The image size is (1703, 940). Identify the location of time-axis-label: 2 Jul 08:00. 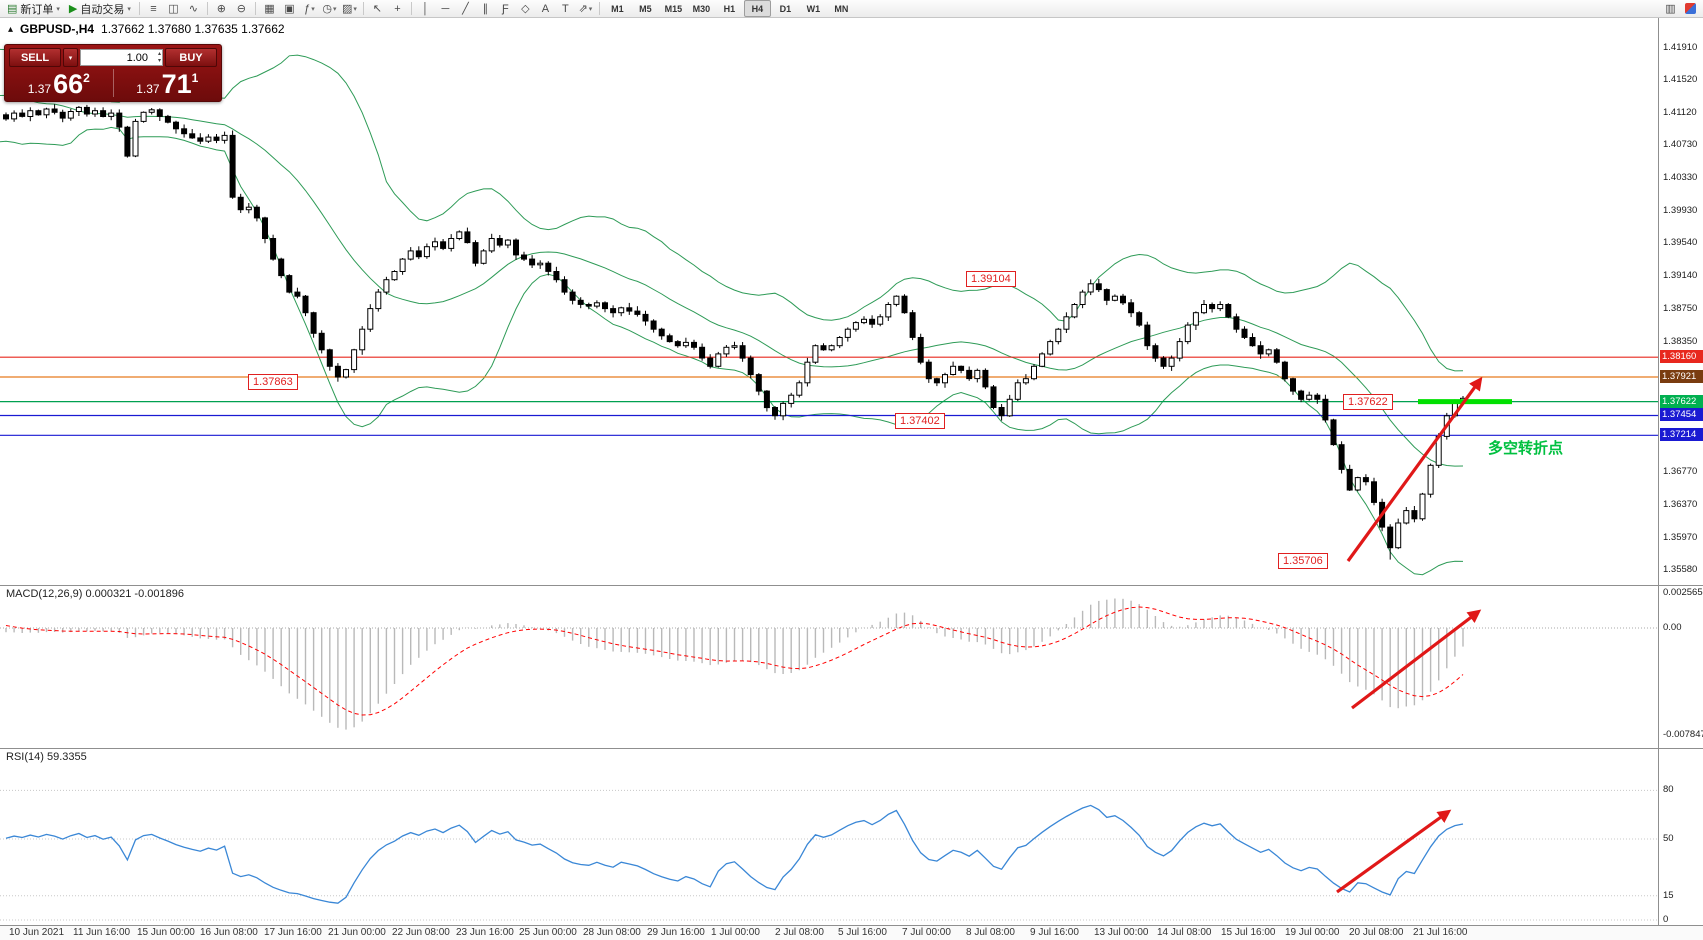
(799, 932).